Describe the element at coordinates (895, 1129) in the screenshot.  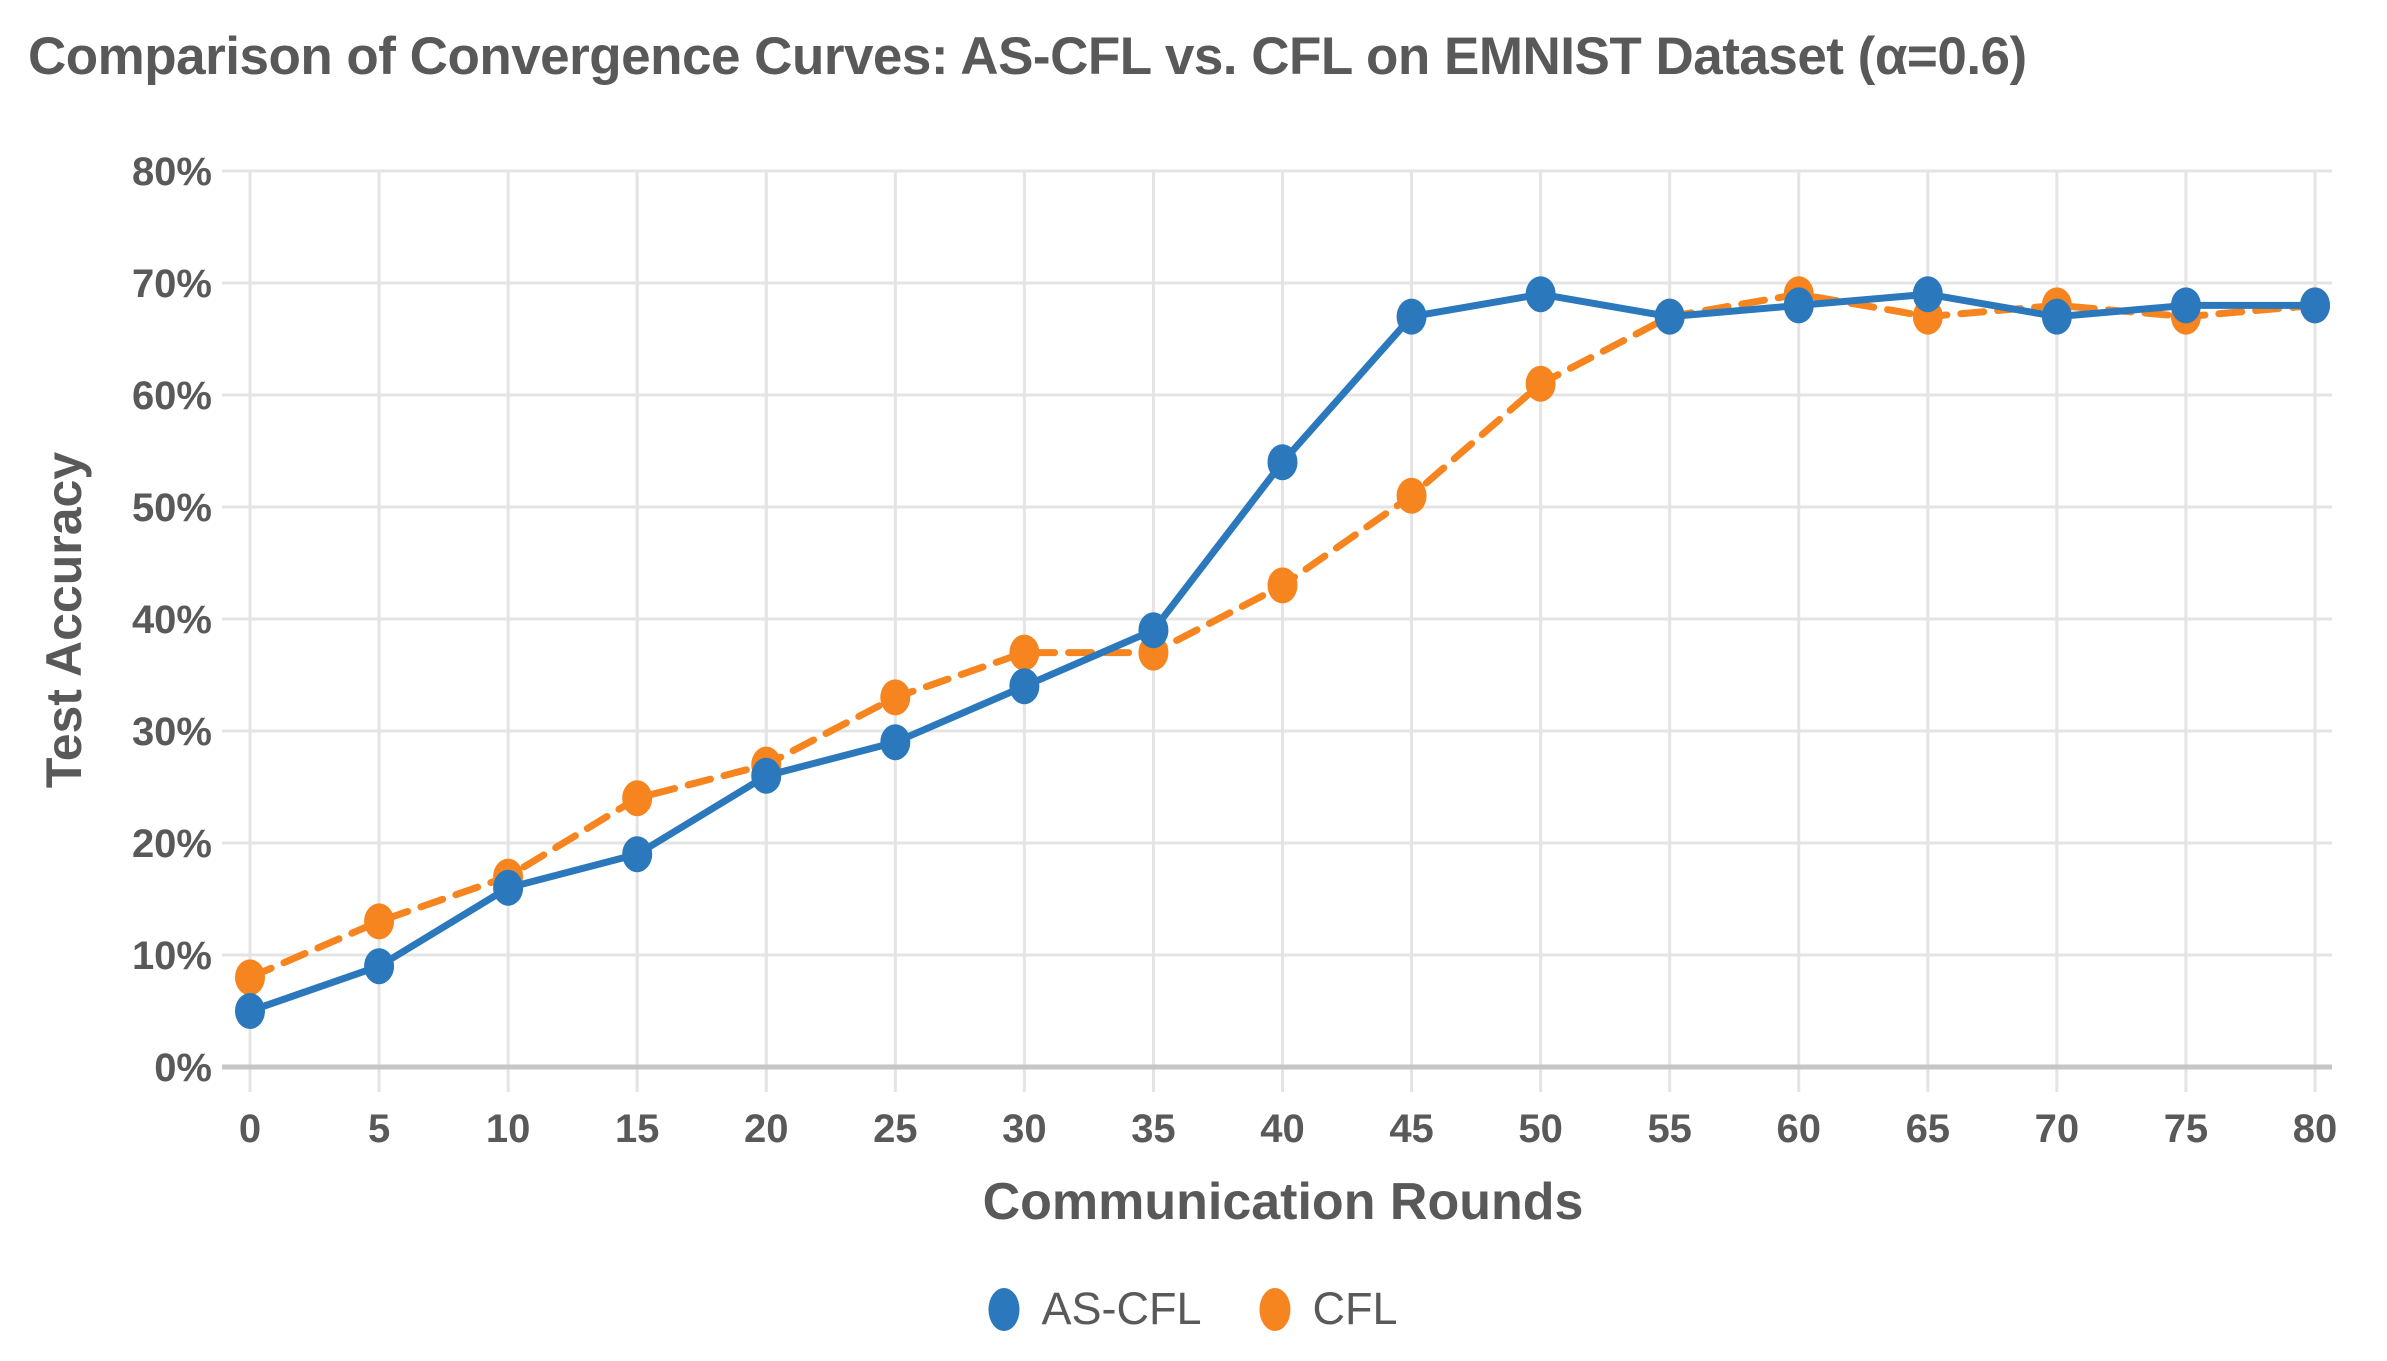
I see `x-tick-label: 25` at that location.